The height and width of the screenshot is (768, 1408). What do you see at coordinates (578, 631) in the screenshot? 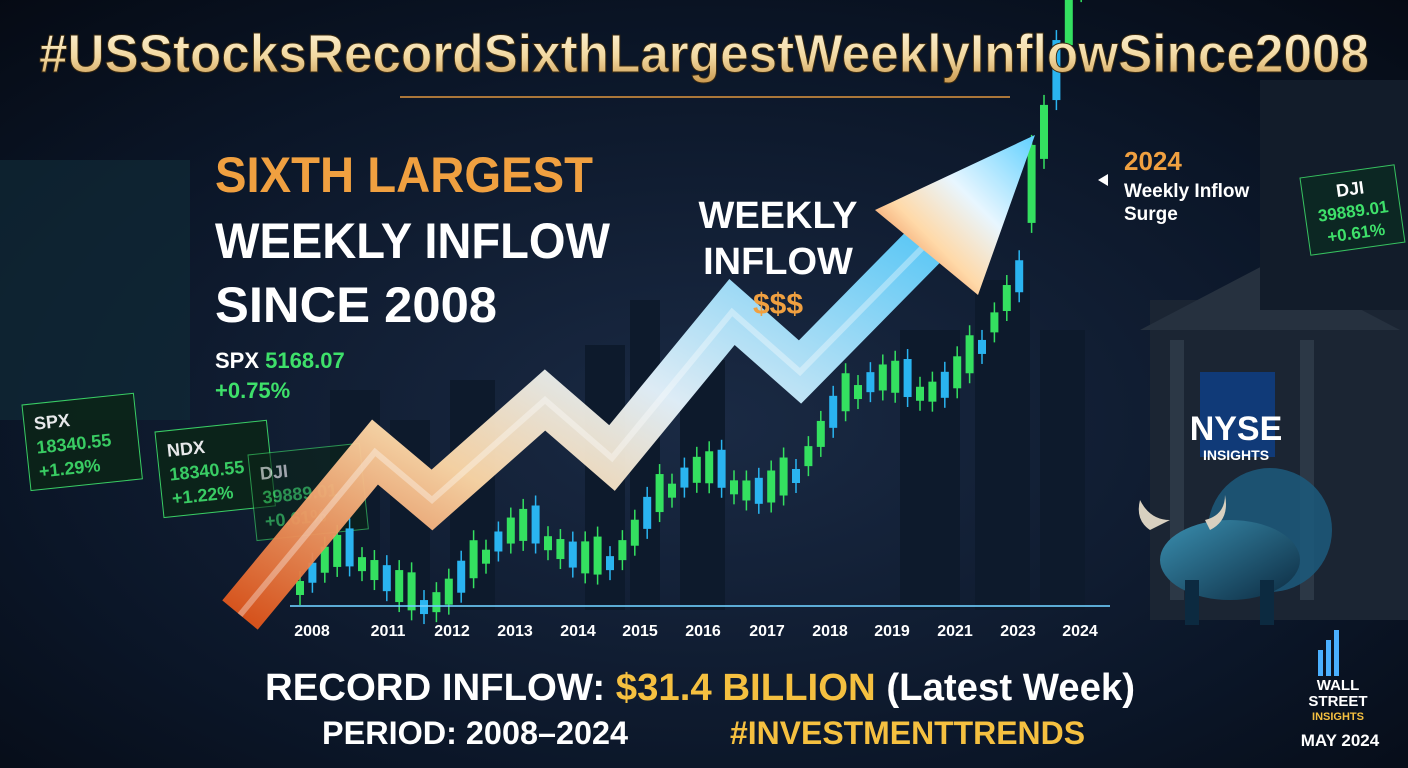
I see `year-label: 2014` at bounding box center [578, 631].